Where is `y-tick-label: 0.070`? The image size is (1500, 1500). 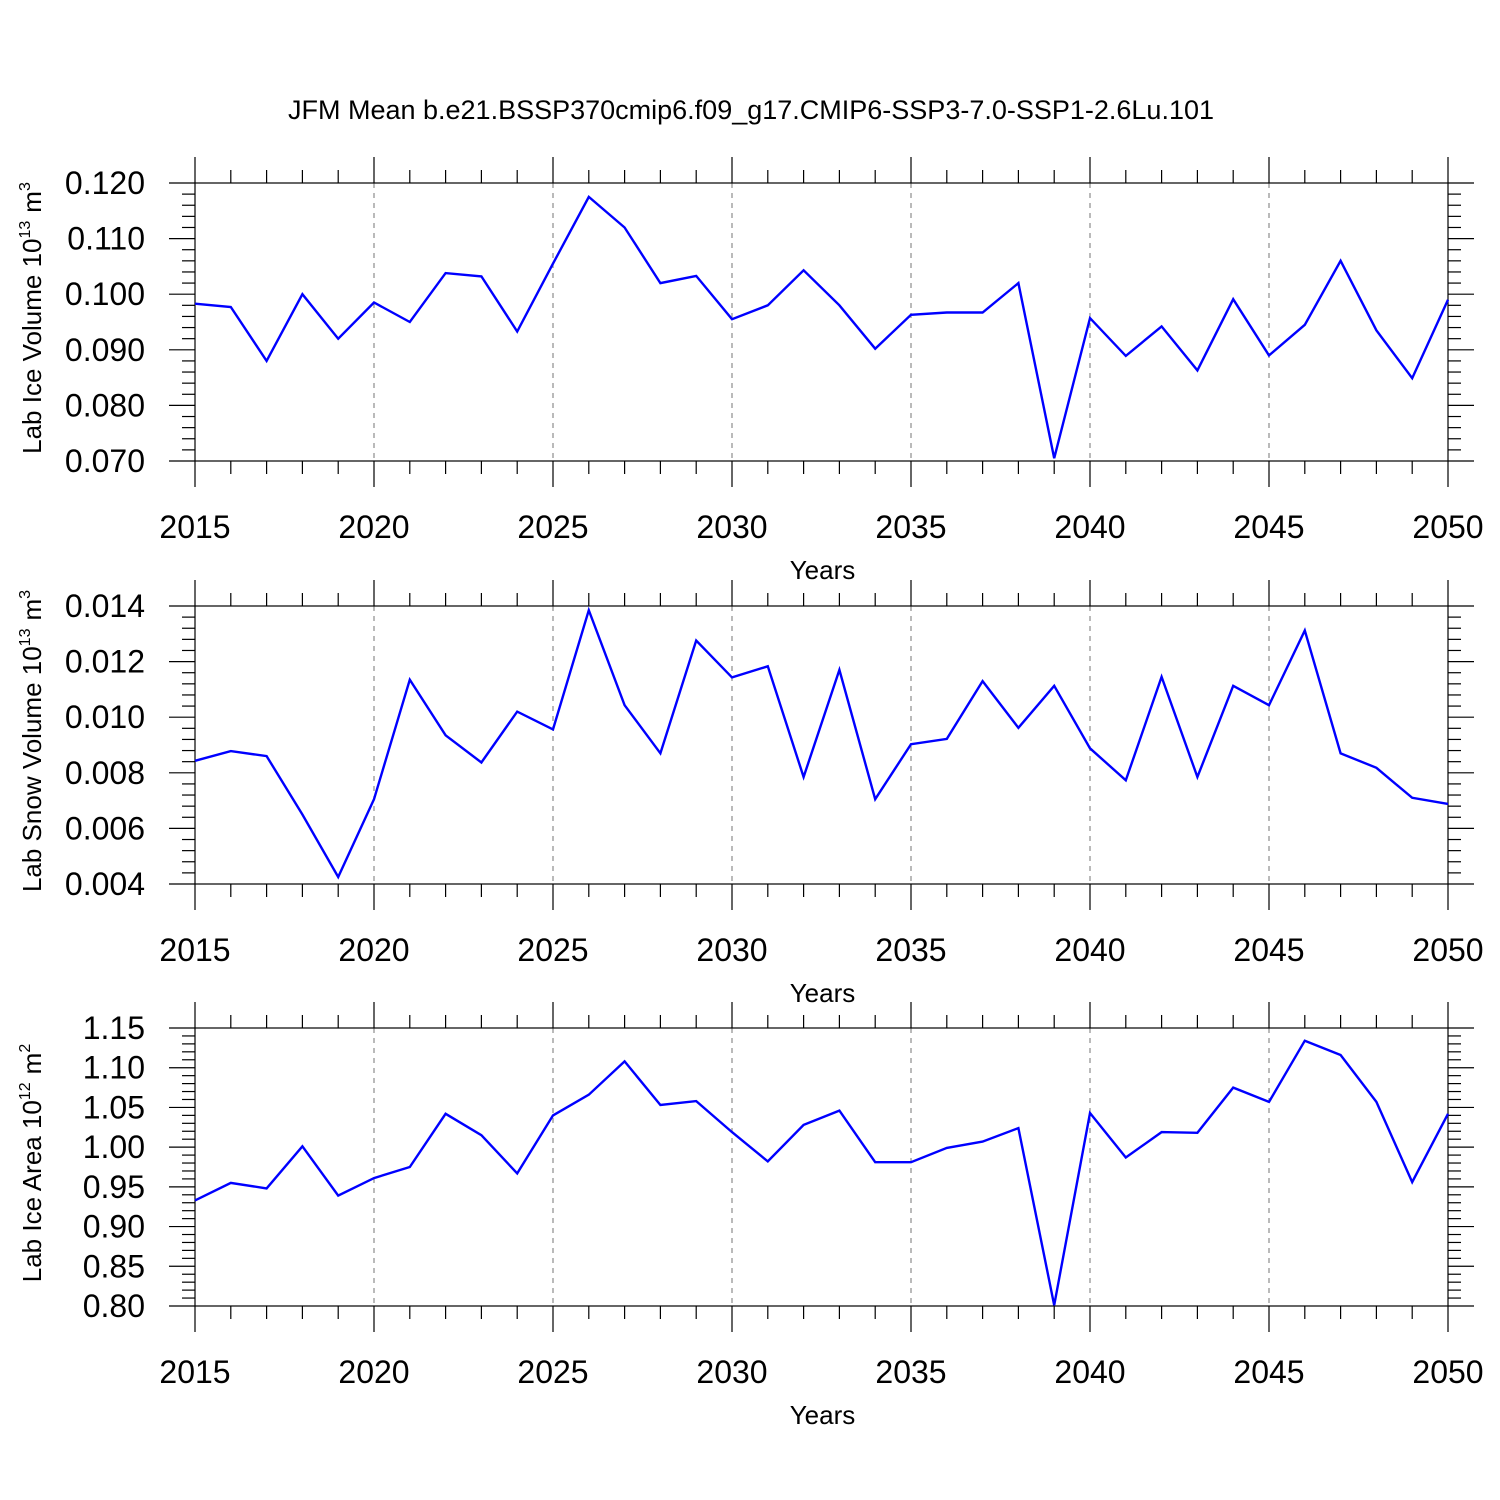
y-tick-label: 0.070 is located at coordinates (105, 461).